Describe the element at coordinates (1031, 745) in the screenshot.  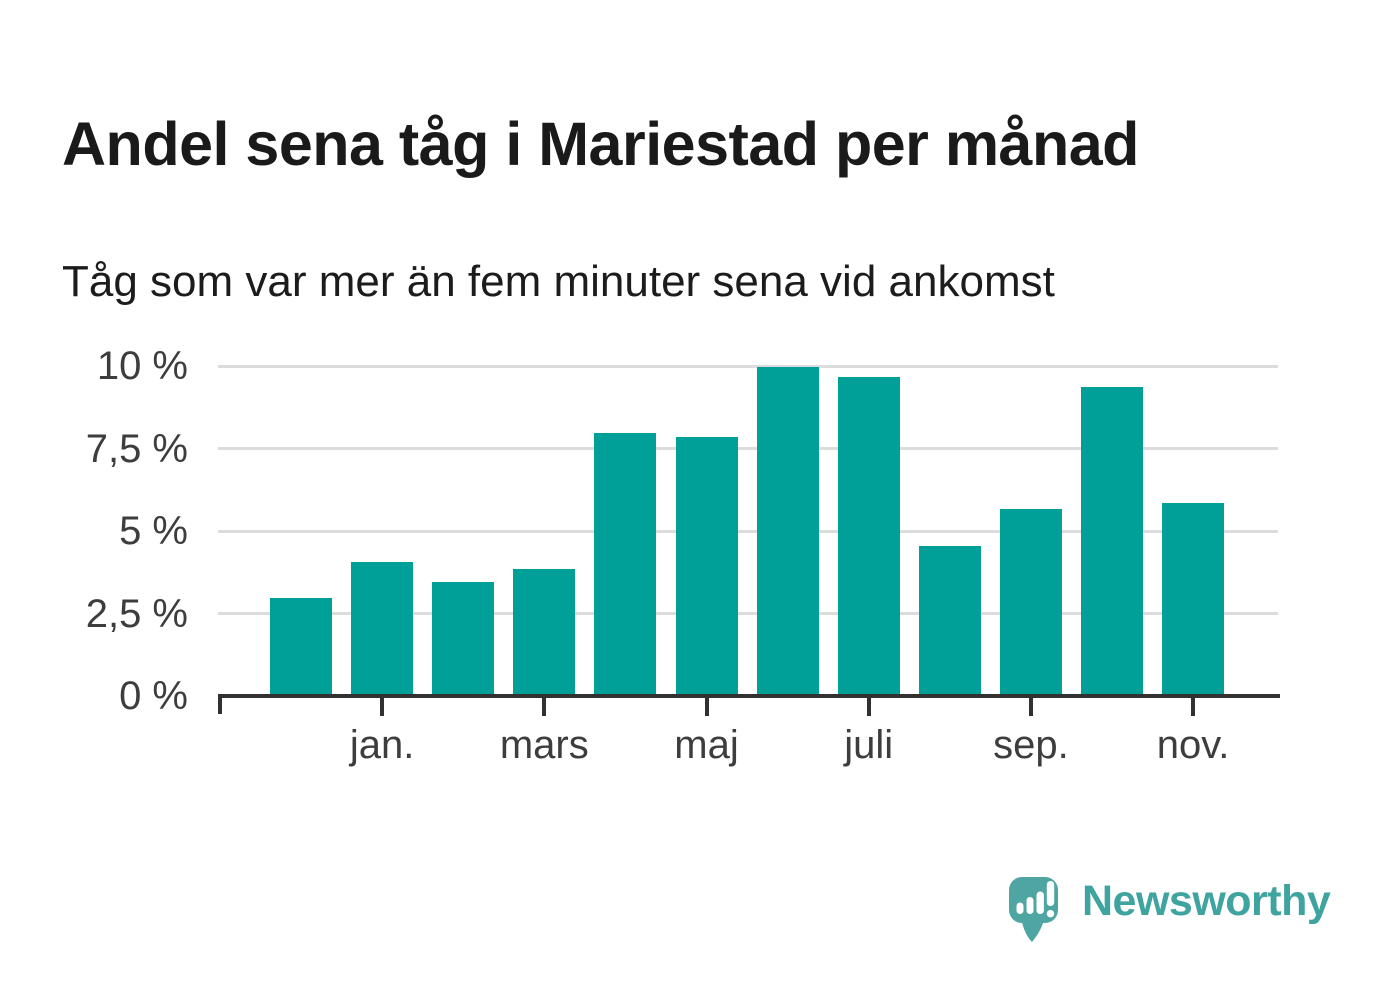
I see `x-axis-label: sep.` at that location.